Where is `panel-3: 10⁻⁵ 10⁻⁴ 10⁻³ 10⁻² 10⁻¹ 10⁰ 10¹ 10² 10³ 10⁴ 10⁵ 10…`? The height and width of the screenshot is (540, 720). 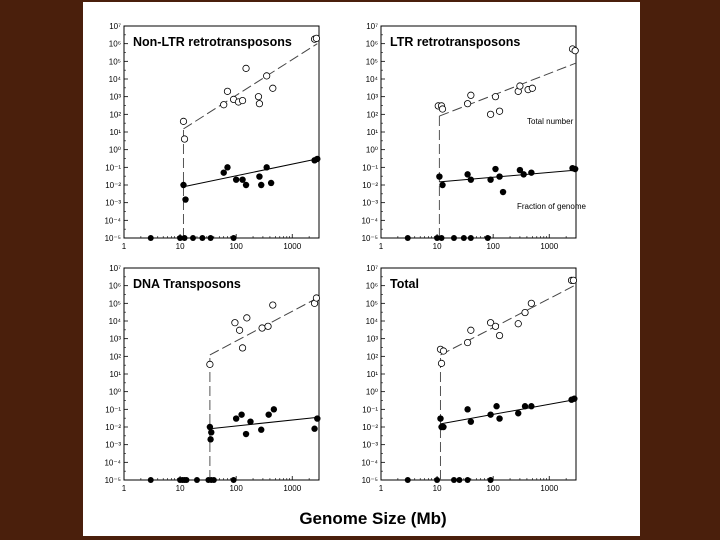
panel-3: 10⁻⁵ 10⁻⁴ 10⁻³ 10⁻² 10⁻¹ 10⁰ 10¹ 10² 10³ 10⁴ 10⁵ 10… is located at coordinates (212, 378).